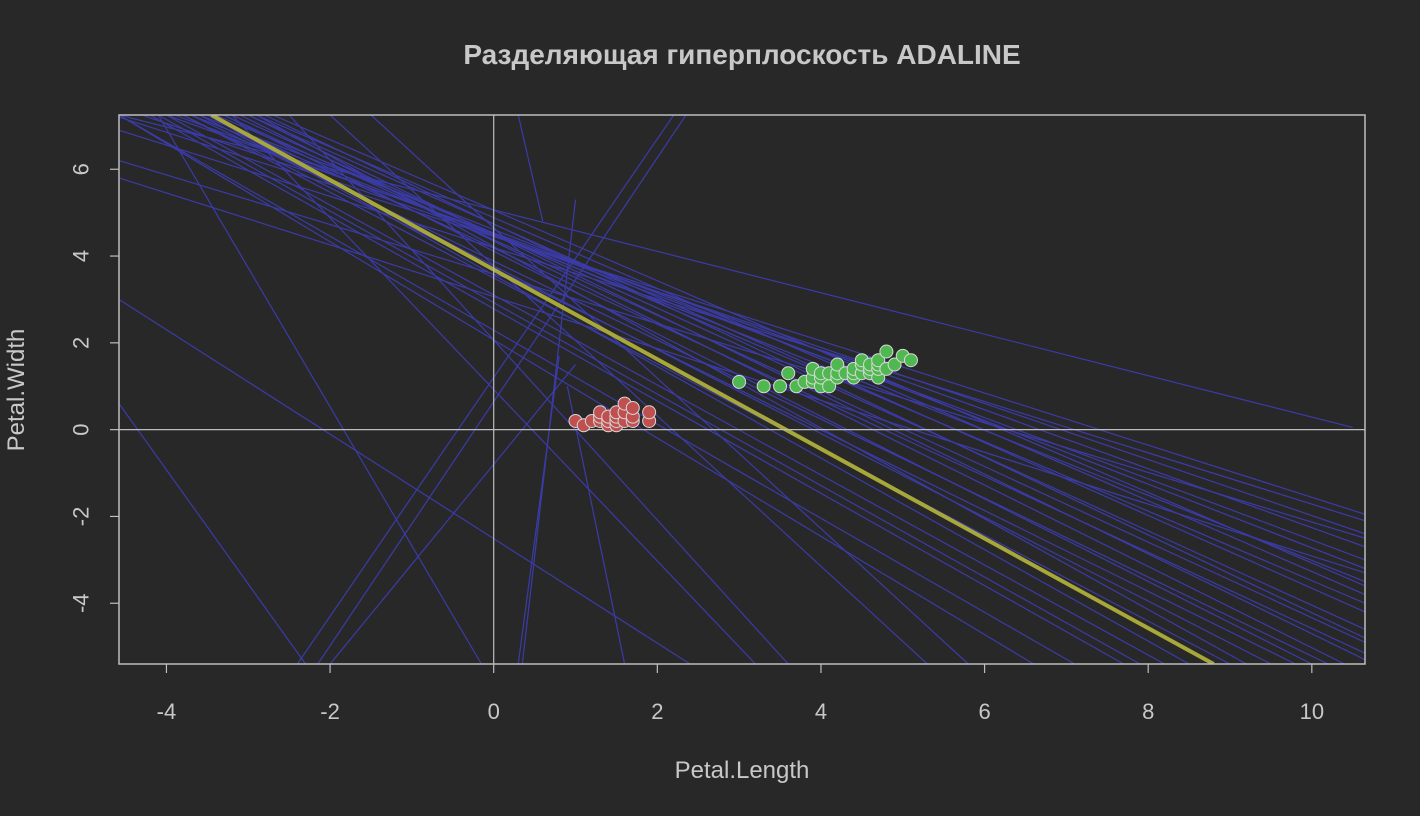 Image resolution: width=1420 pixels, height=816 pixels. I want to click on x-tick-label: 4, so click(821, 711).